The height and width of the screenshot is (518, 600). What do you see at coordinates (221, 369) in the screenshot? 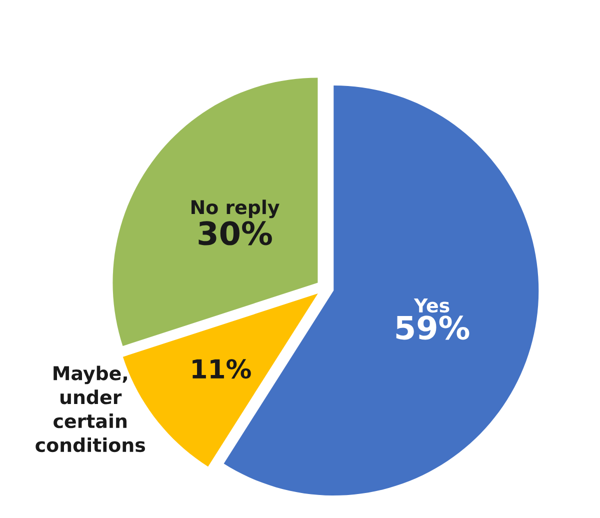
I see `data-label: 11%` at bounding box center [221, 369].